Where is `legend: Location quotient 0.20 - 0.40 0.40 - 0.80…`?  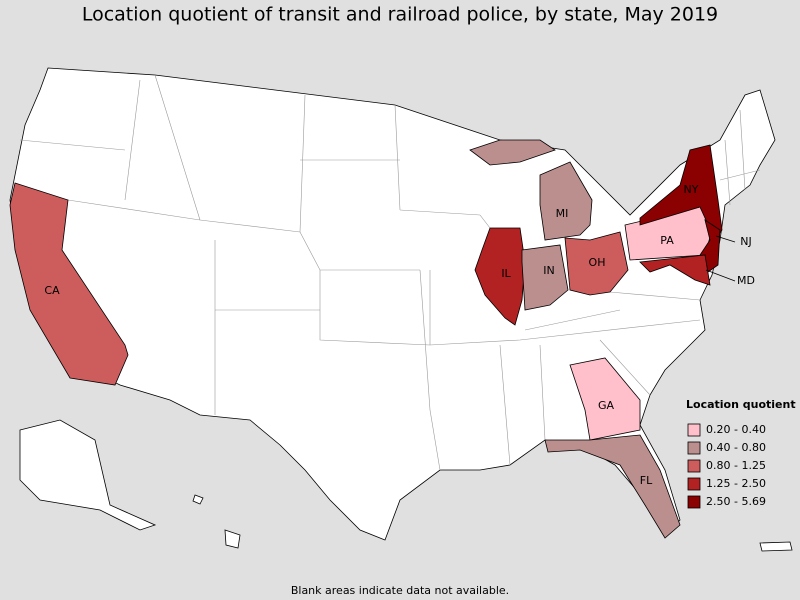
legend: Location quotient 0.20 - 0.40 0.40 - 0.80… is located at coordinates (741, 453).